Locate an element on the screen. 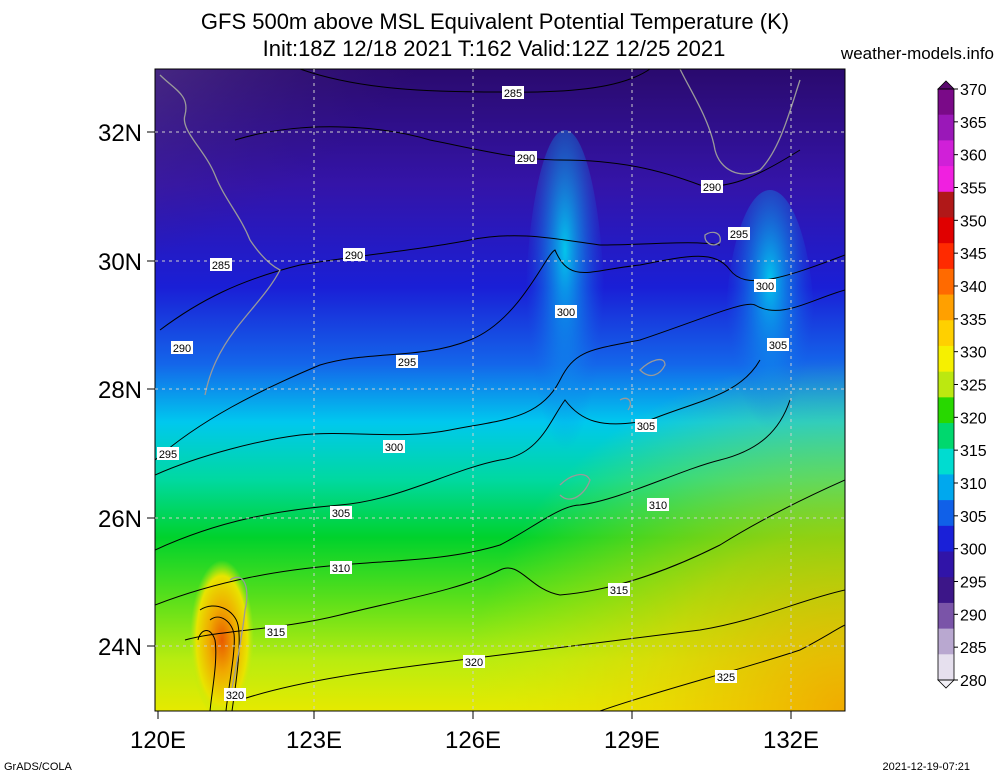 The height and width of the screenshot is (779, 1000). svg-text: 315 is located at coordinates (619, 591).